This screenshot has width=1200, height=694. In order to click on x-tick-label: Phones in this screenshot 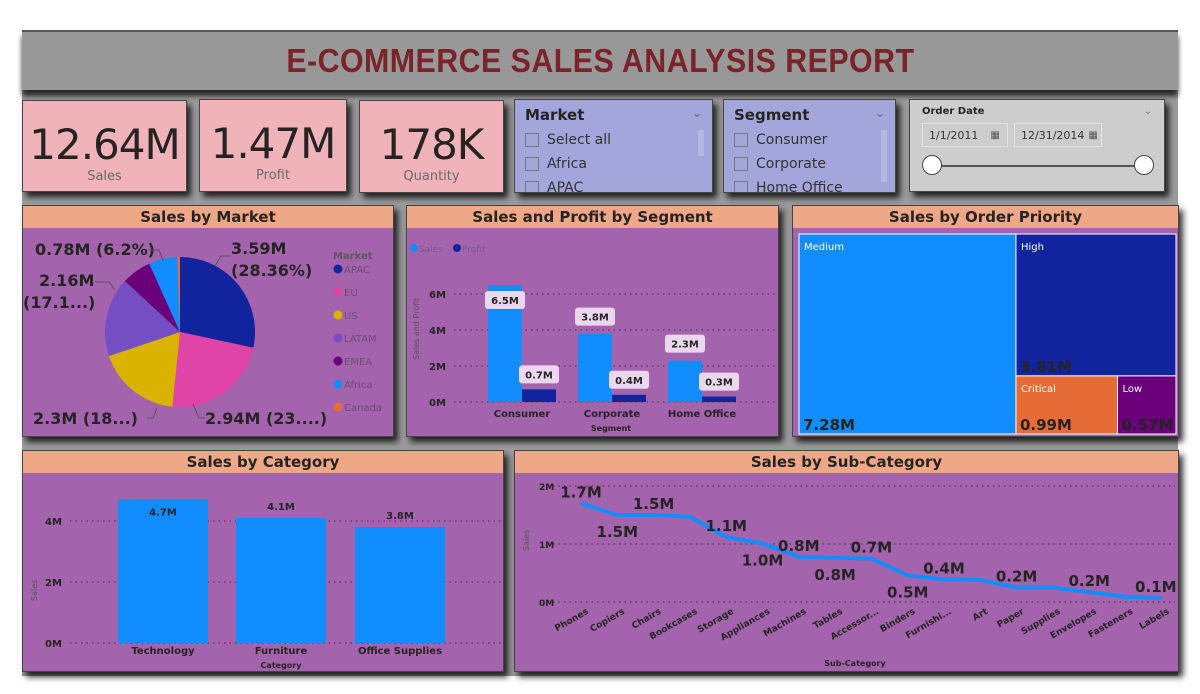, I will do `click(571, 620)`.